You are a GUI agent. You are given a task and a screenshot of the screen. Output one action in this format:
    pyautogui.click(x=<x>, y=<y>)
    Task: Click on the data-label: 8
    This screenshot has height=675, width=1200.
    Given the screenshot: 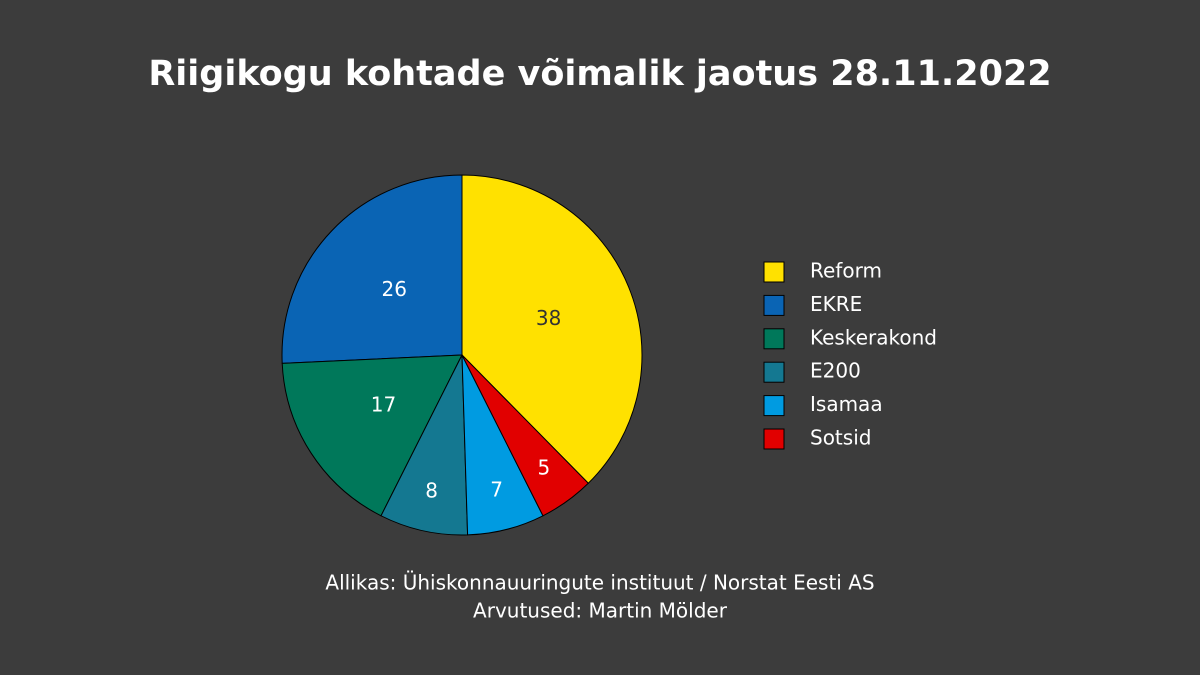 What is the action you would take?
    pyautogui.click(x=431, y=491)
    